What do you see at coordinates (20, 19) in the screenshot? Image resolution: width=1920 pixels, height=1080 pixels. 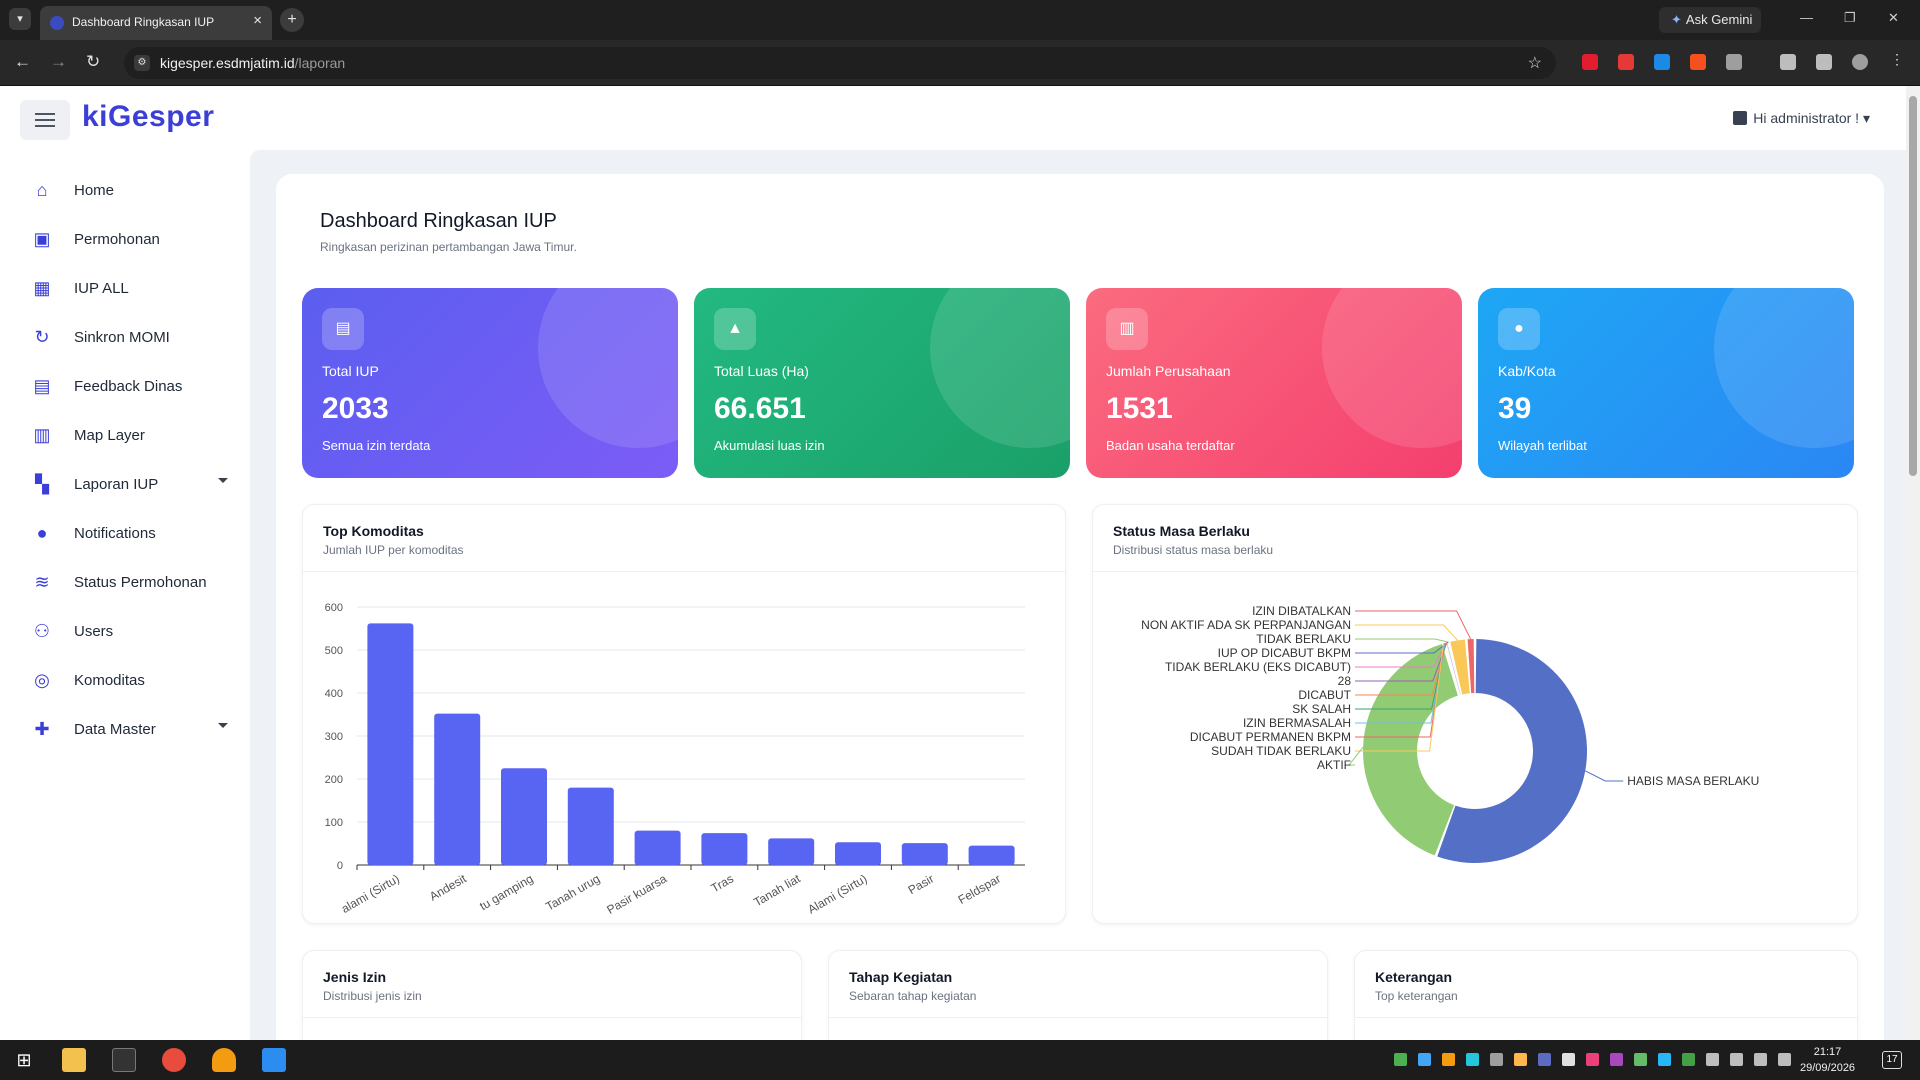 I see `tab-search-icon: ▾` at bounding box center [20, 19].